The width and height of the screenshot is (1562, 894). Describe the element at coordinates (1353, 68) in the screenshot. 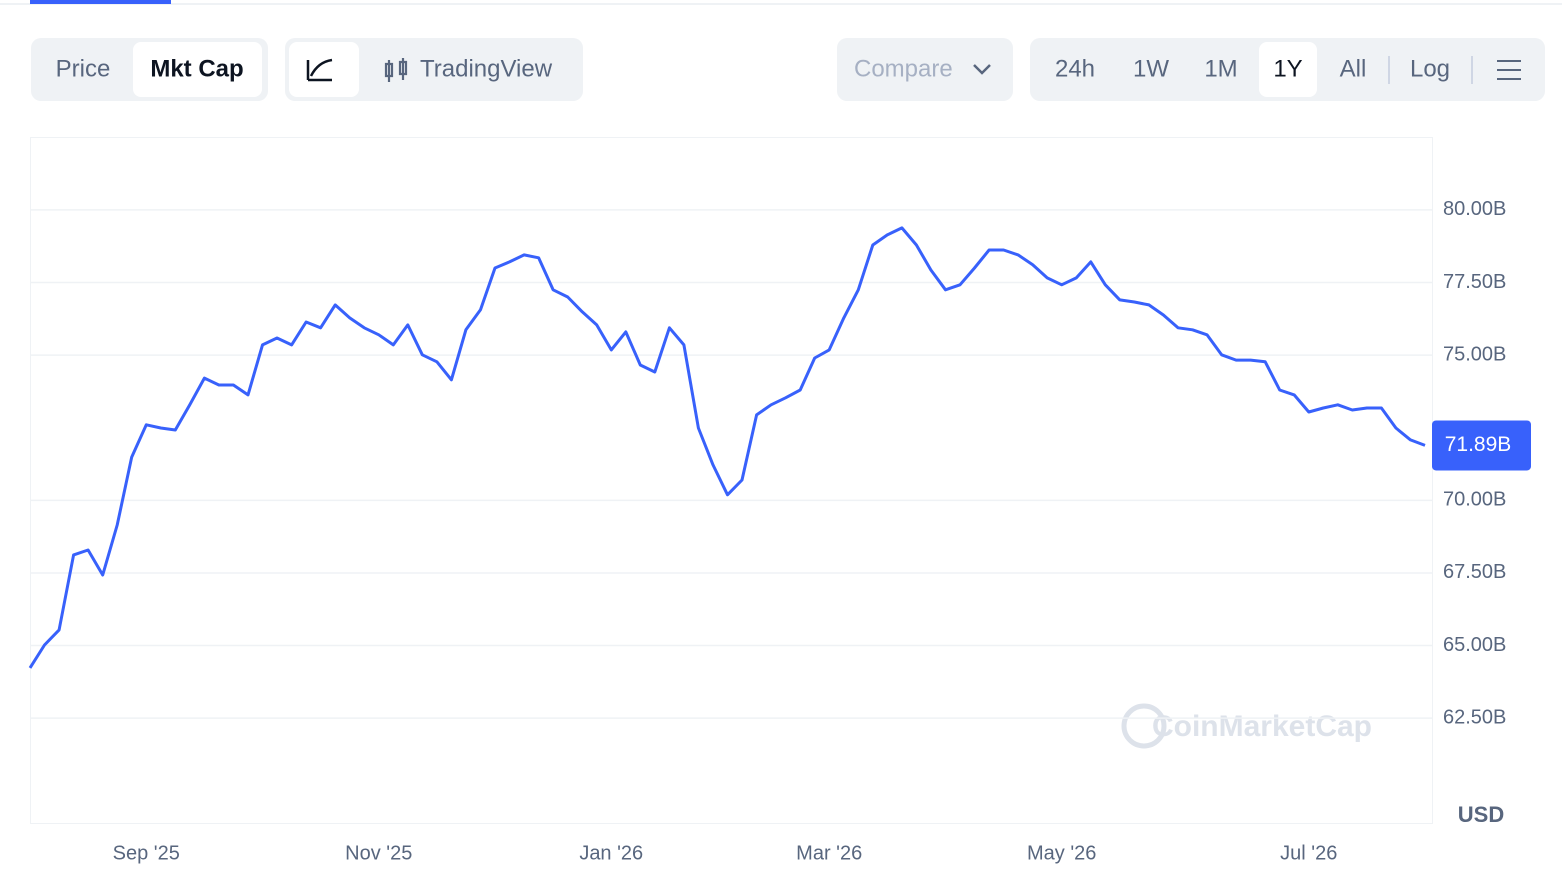

I see `range-button: All` at that location.